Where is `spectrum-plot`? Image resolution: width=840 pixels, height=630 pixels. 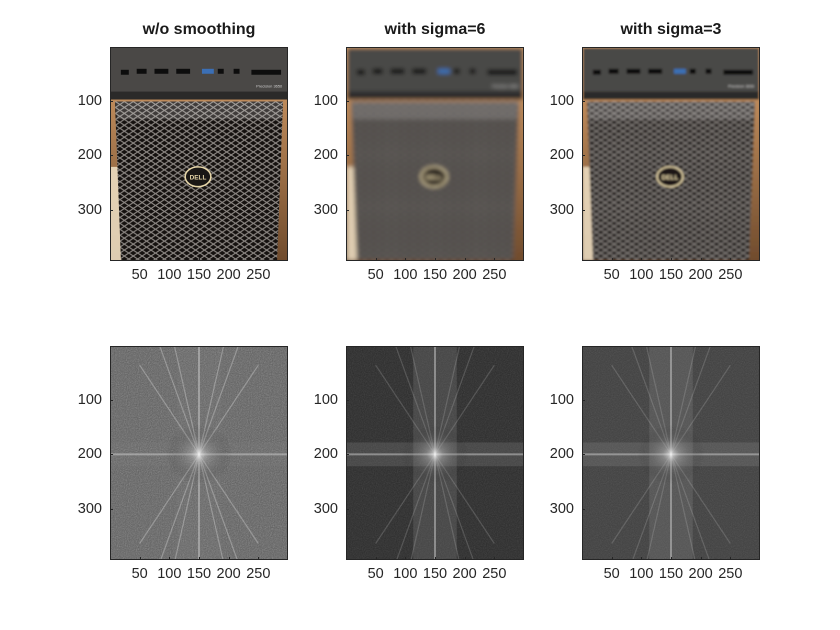 spectrum-plot is located at coordinates (671, 453).